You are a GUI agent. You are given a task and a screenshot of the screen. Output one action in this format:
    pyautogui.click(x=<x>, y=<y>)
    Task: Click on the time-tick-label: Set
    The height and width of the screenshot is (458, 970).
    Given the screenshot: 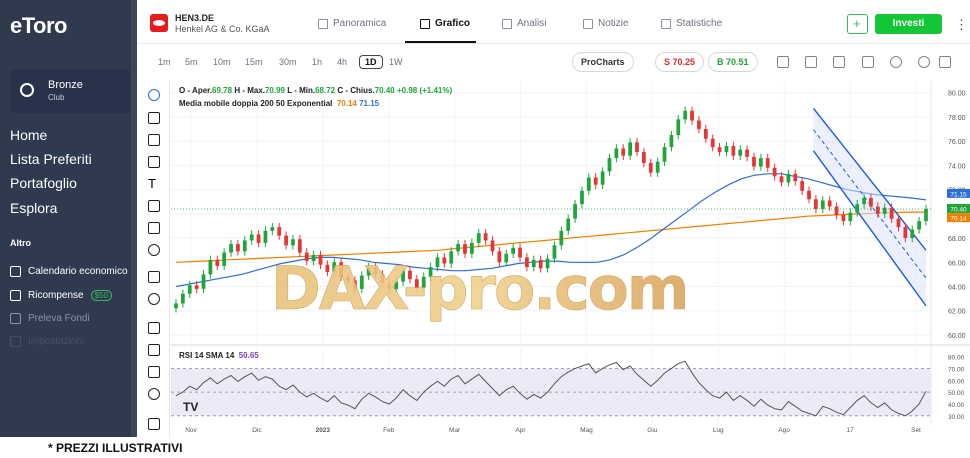 What is the action you would take?
    pyautogui.click(x=916, y=430)
    